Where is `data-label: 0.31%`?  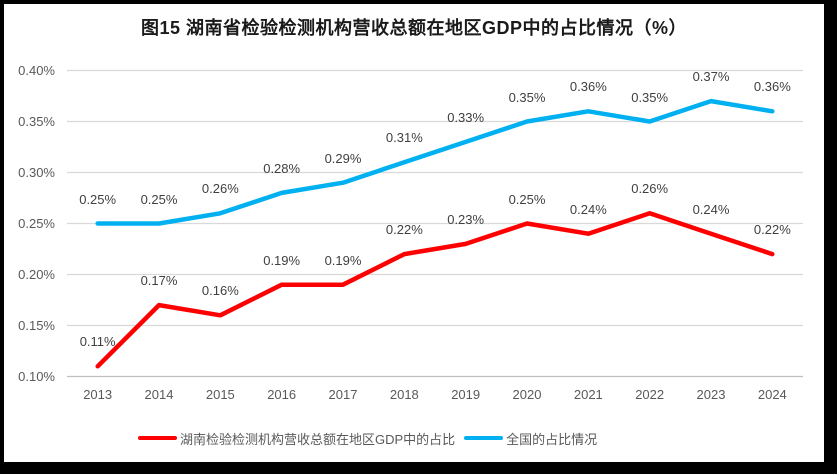 data-label: 0.31% is located at coordinates (404, 138).